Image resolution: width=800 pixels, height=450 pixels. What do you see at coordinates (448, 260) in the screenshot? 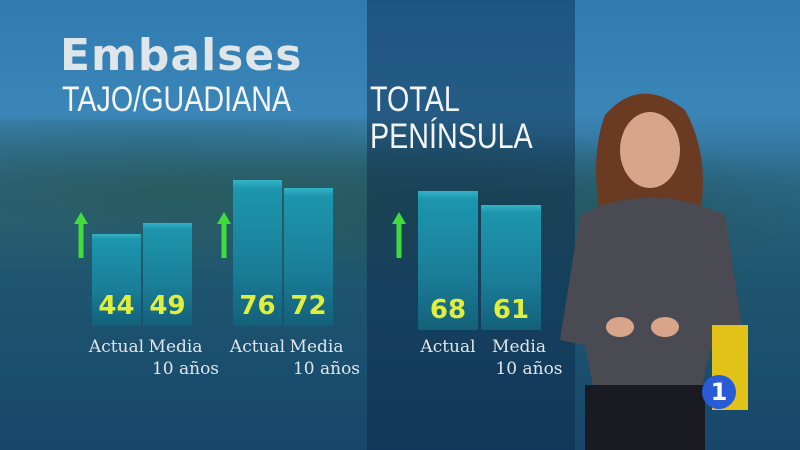
I see `bar-2-actual` at bounding box center [448, 260].